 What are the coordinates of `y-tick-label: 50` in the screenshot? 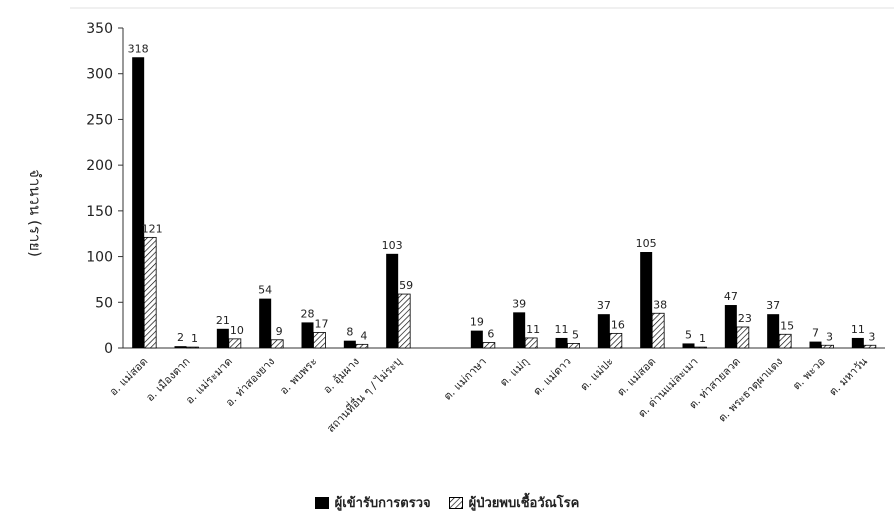 It's located at (104, 303).